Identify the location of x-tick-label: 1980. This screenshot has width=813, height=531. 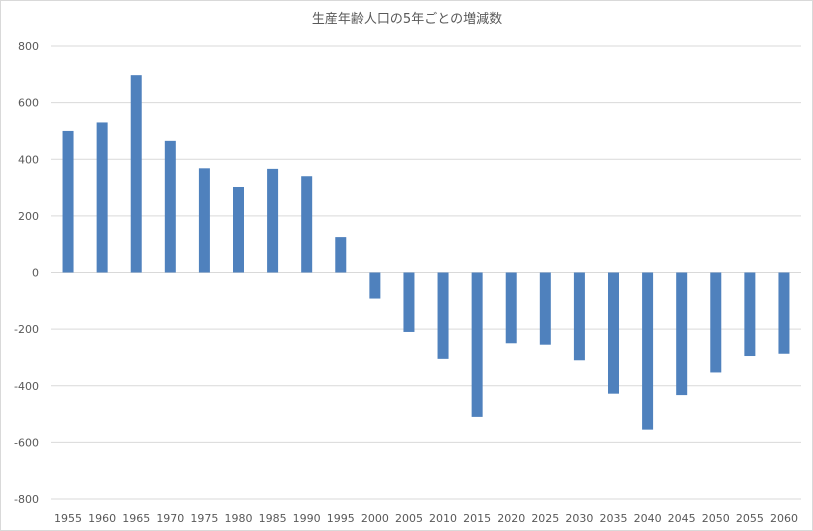
(239, 518).